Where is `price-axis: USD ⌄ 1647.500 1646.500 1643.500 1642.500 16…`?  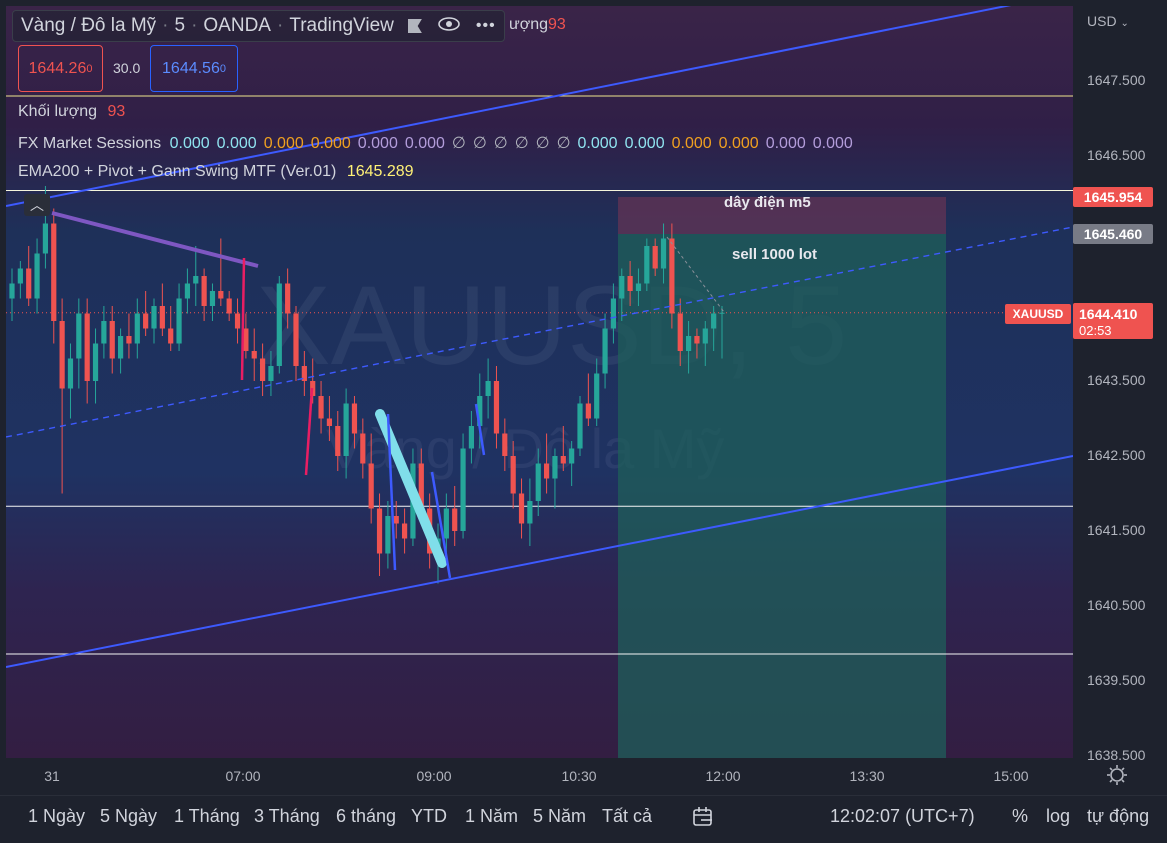 price-axis: USD ⌄ 1647.500 1646.500 1643.500 1642.500 16… is located at coordinates (1120, 384).